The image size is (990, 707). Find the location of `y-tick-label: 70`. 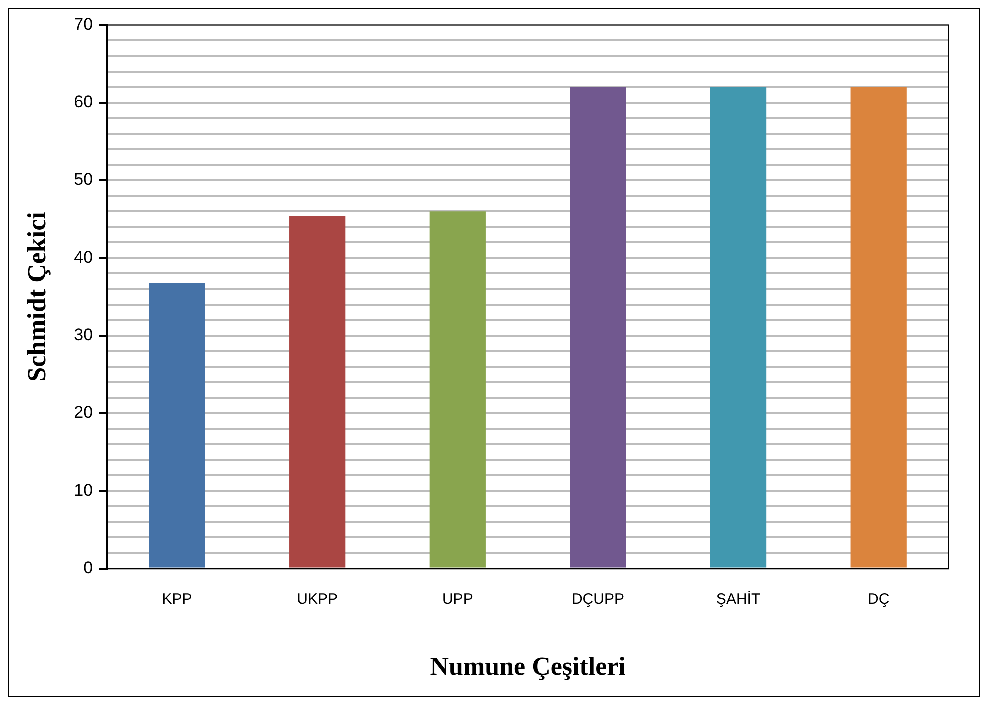

y-tick-label: 70 is located at coordinates (84, 24).